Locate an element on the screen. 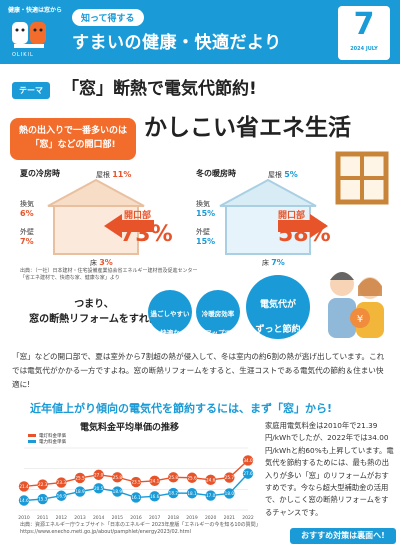 Image resolution: width=400 pixels, height=550 pixels. winter-opening-label: 開口部 is located at coordinates (292, 216).